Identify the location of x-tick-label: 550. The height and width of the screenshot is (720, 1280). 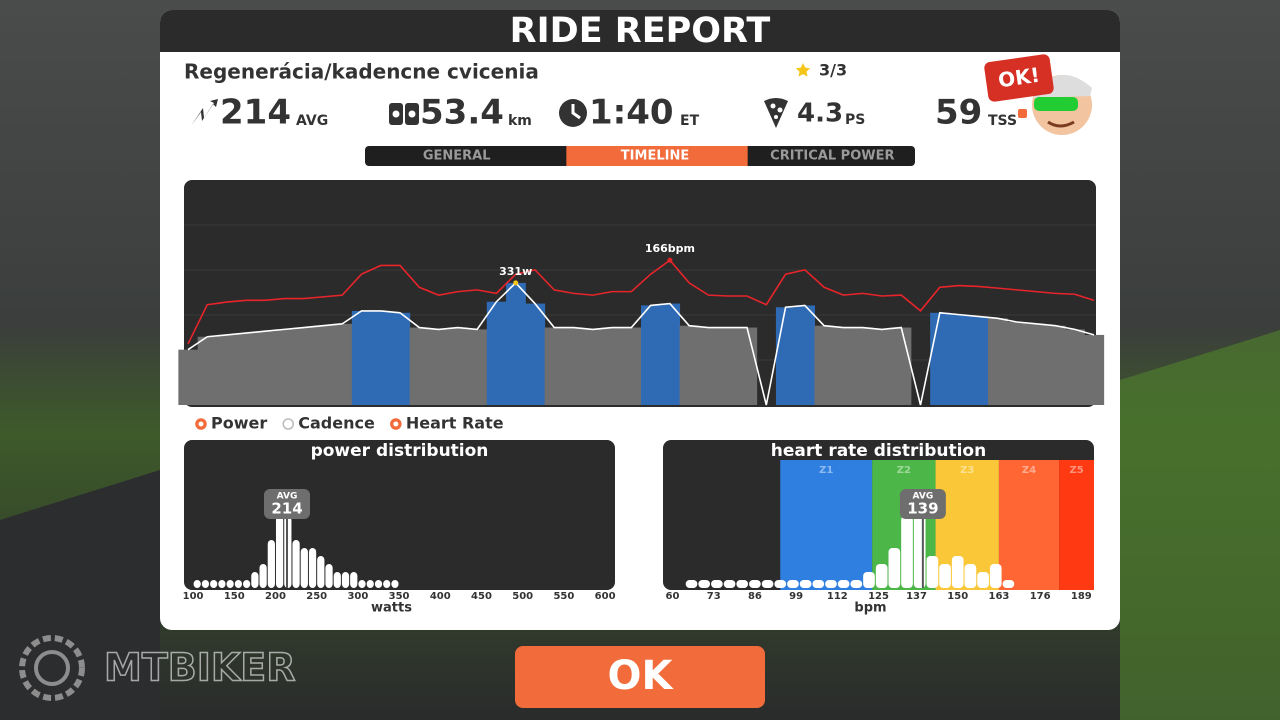
(563, 596).